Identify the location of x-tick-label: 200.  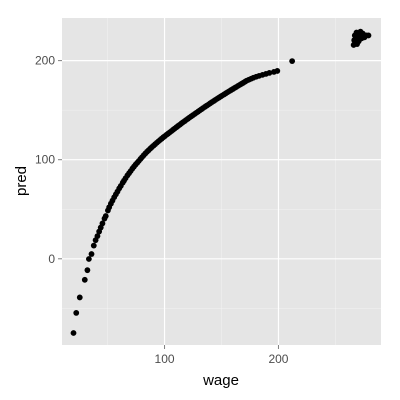
(278, 359).